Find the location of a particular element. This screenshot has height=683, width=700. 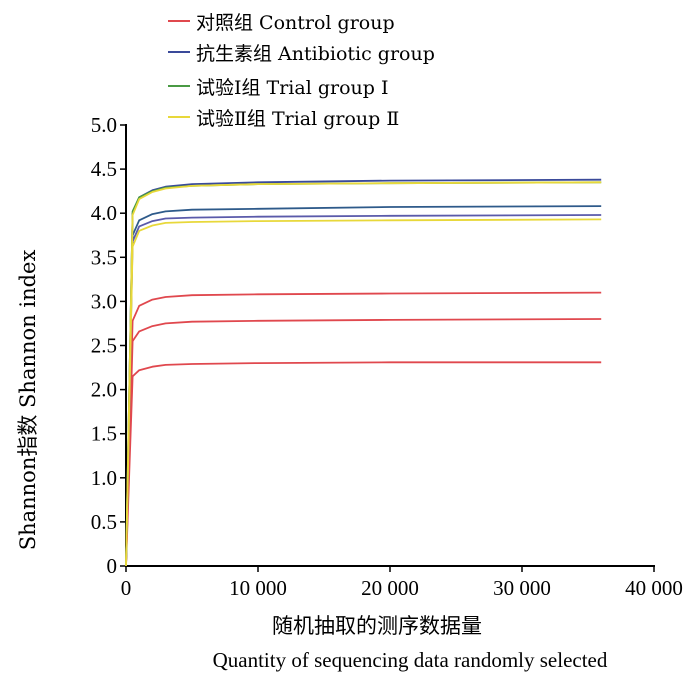

y-tick-label: 0.5 is located at coordinates (104, 522).